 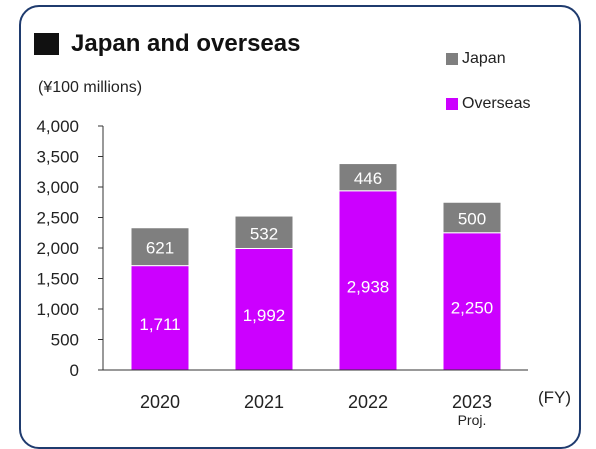 What do you see at coordinates (57, 126) in the screenshot?
I see `y-tick-label: 4,000` at bounding box center [57, 126].